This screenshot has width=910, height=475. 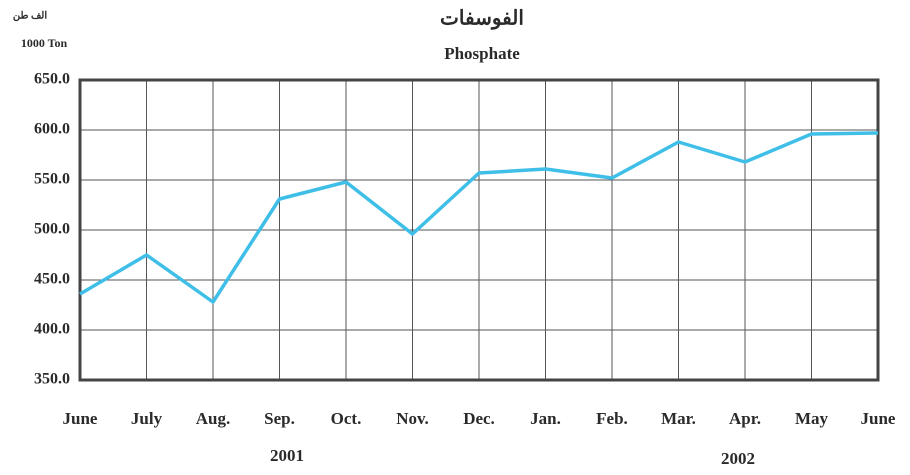 What do you see at coordinates (52, 129) in the screenshot?
I see `y-tick-label: 600.0` at bounding box center [52, 129].